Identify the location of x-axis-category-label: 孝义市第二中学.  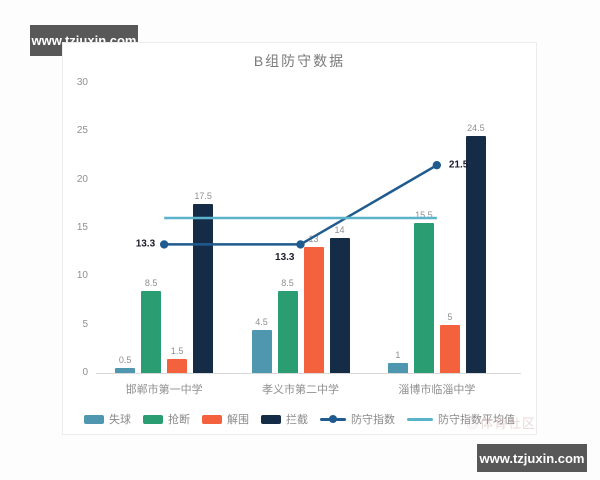
(300, 390).